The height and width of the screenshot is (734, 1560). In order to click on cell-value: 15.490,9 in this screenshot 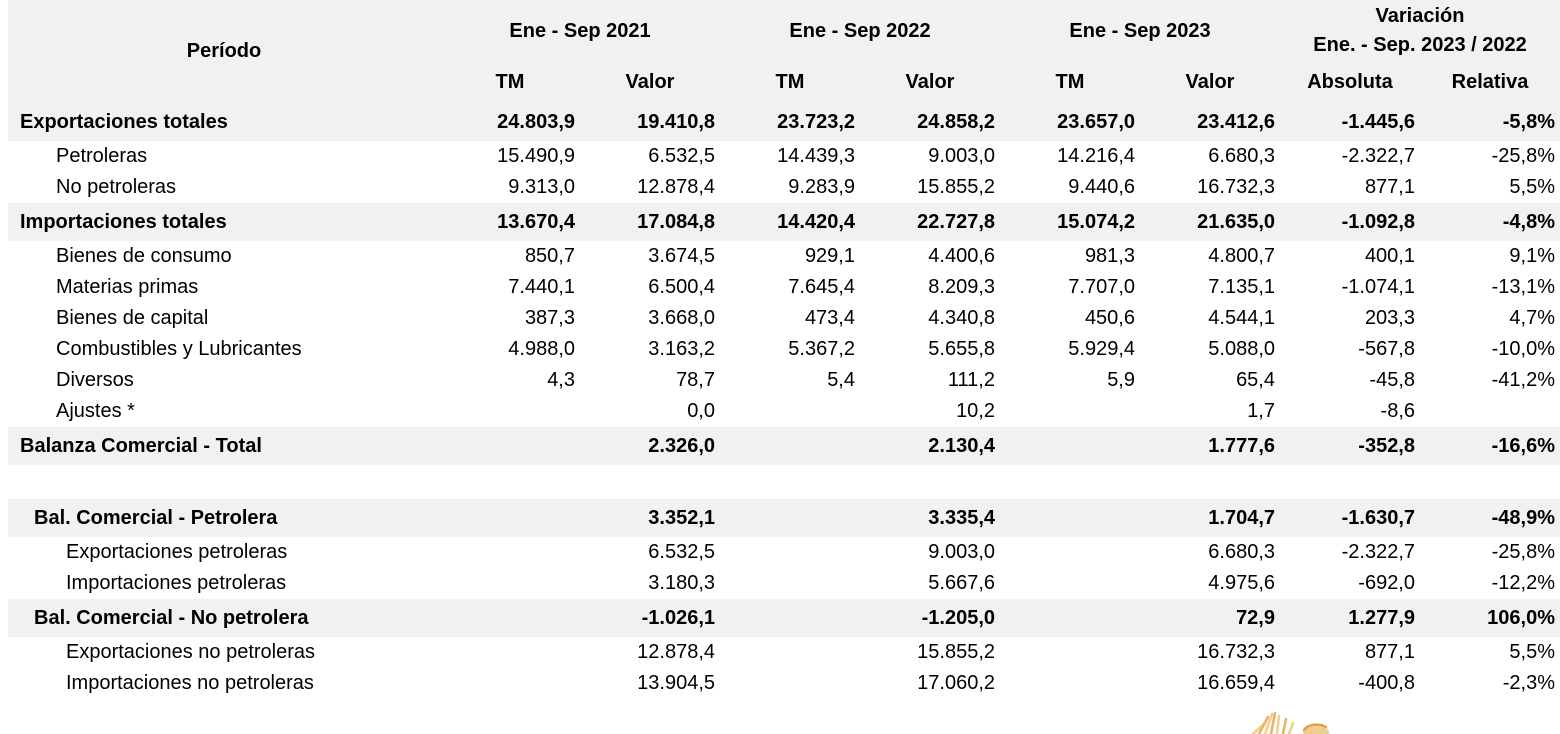, I will do `click(536, 156)`.